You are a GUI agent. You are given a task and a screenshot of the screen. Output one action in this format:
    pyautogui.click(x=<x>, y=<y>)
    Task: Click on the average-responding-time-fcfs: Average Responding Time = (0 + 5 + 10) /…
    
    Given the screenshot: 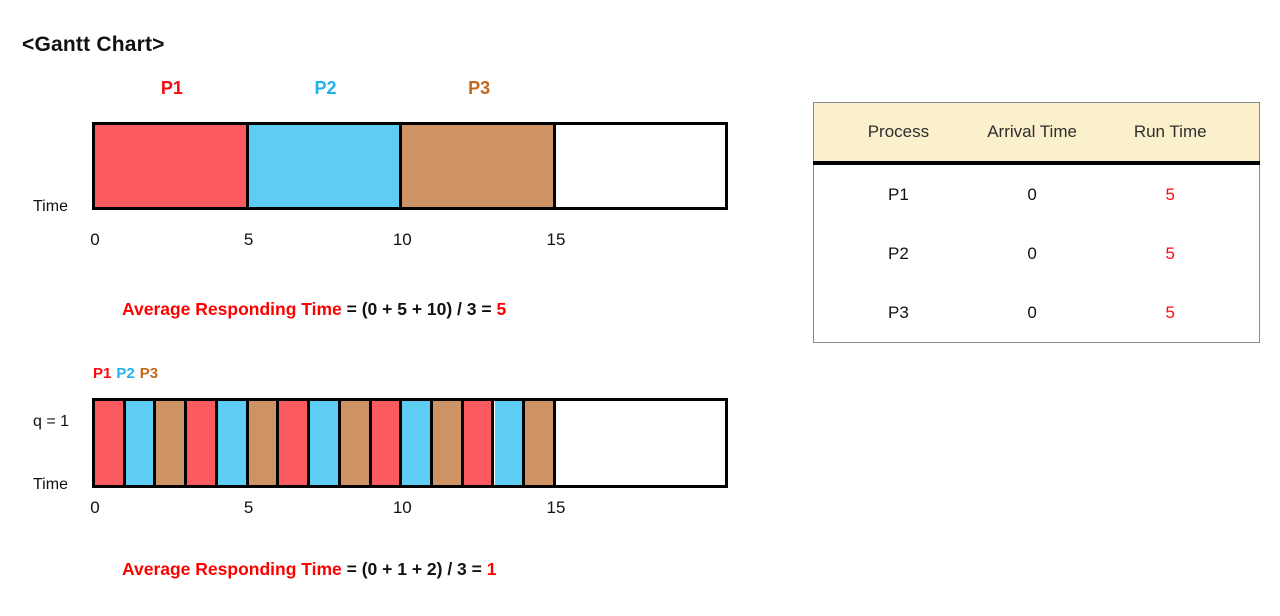 What is the action you would take?
    pyautogui.click(x=314, y=309)
    